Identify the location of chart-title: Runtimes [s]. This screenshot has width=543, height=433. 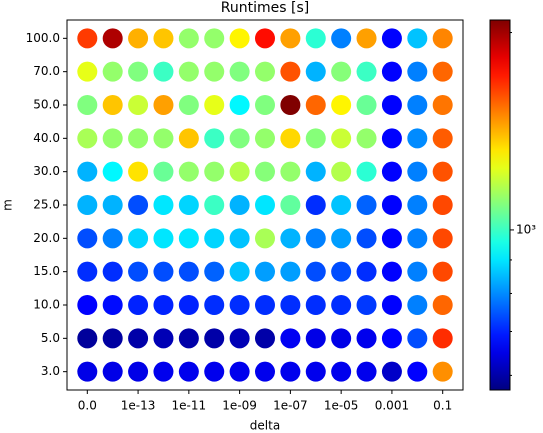
(265, 8).